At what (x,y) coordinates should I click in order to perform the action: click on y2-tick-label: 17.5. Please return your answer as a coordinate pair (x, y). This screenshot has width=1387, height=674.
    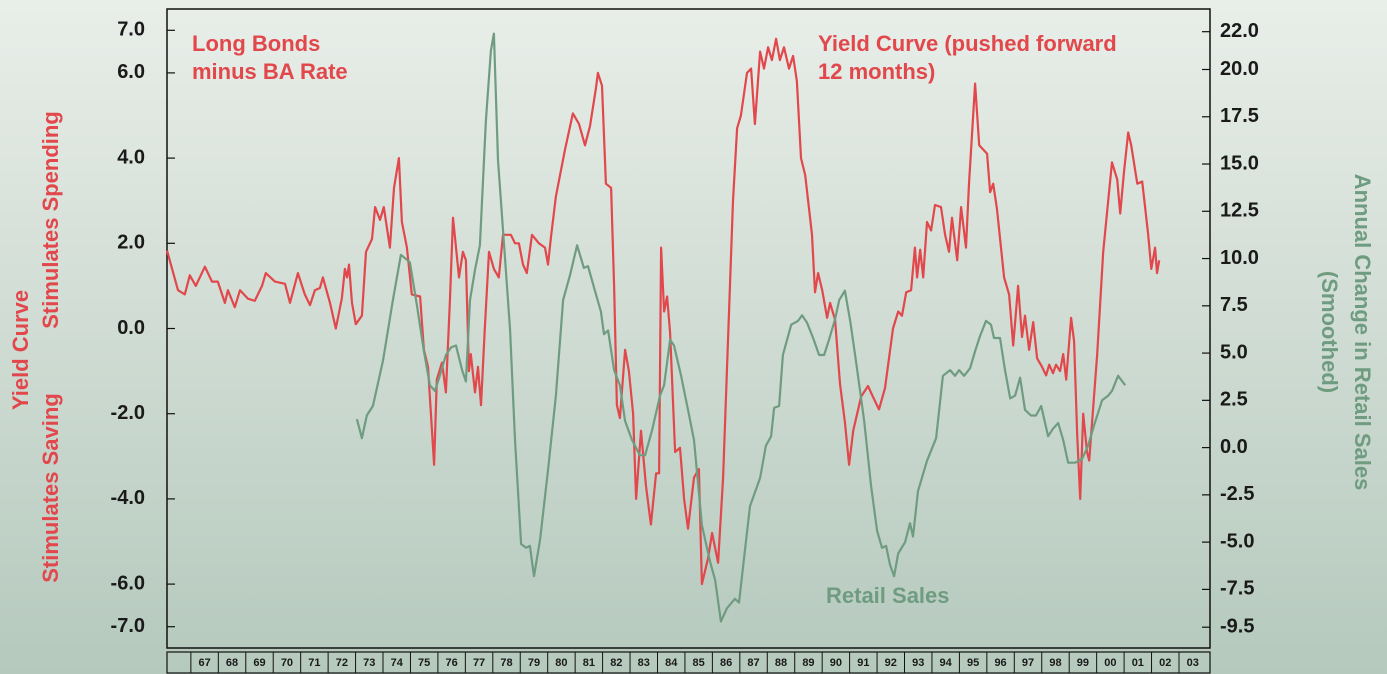
    Looking at the image, I should click on (1239, 116).